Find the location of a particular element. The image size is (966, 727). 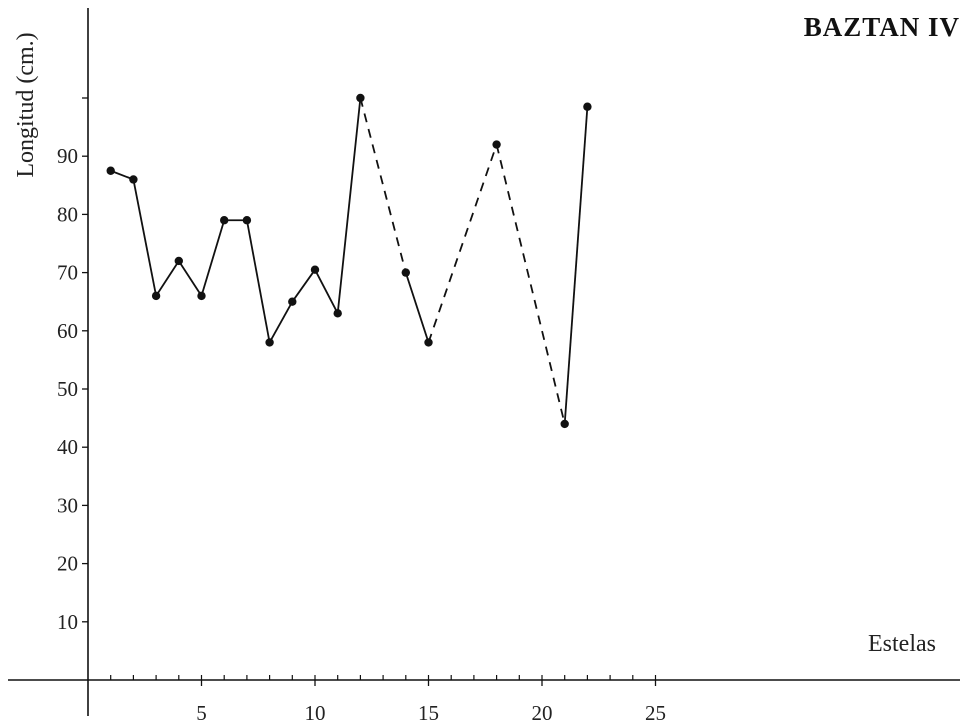

x-tick-label: 25 is located at coordinates (655, 713).